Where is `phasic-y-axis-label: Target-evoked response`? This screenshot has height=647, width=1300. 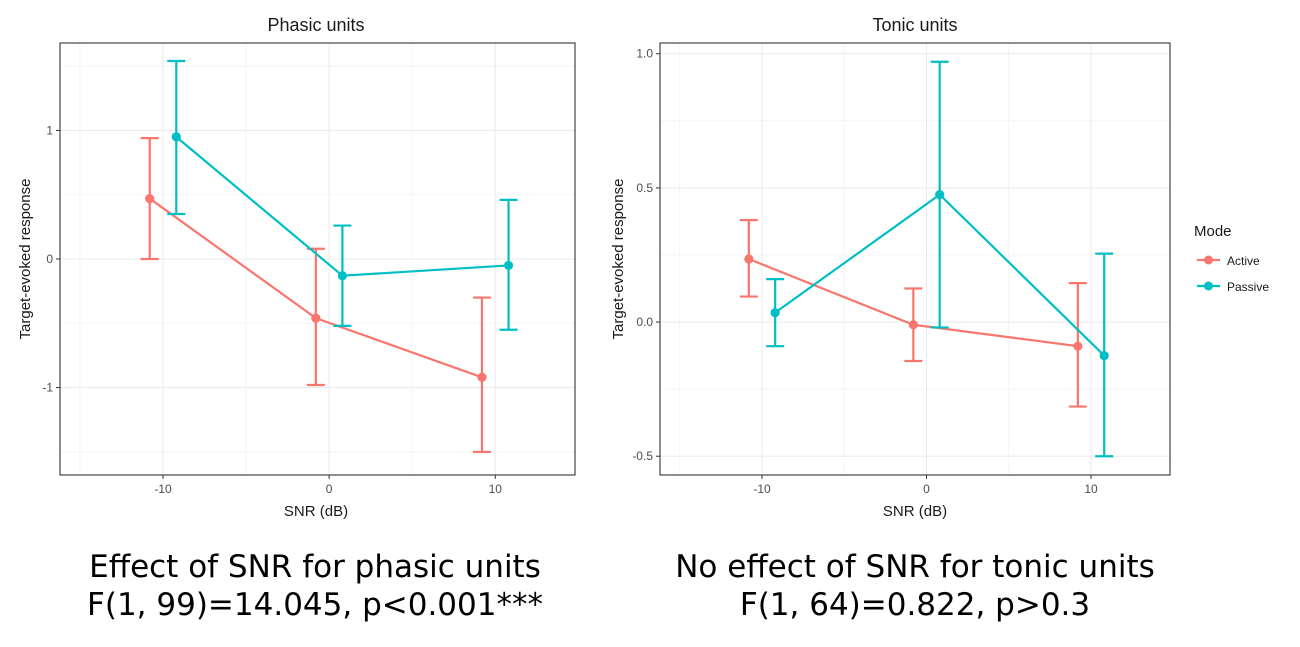
phasic-y-axis-label: Target-evoked response is located at coordinates (25, 259).